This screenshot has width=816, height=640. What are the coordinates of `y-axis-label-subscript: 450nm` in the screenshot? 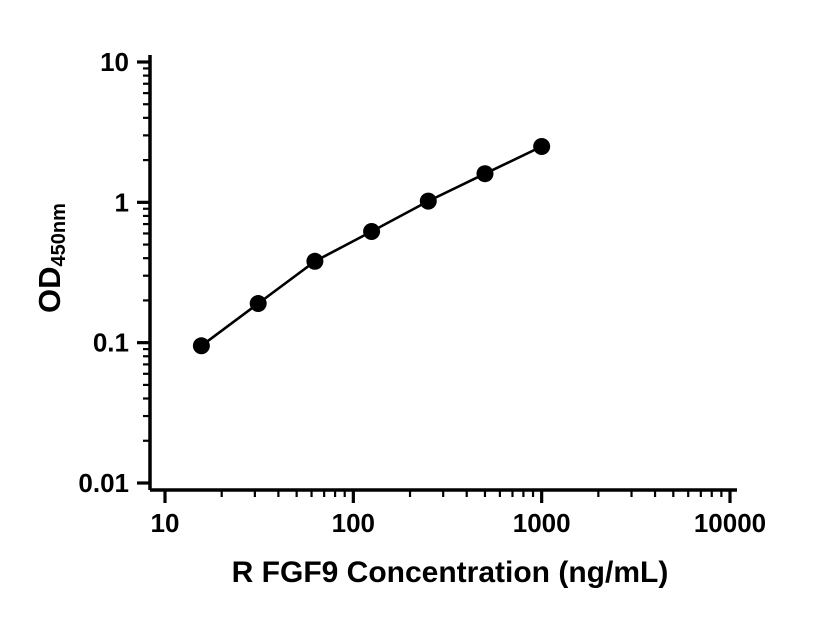 It's located at (59, 235).